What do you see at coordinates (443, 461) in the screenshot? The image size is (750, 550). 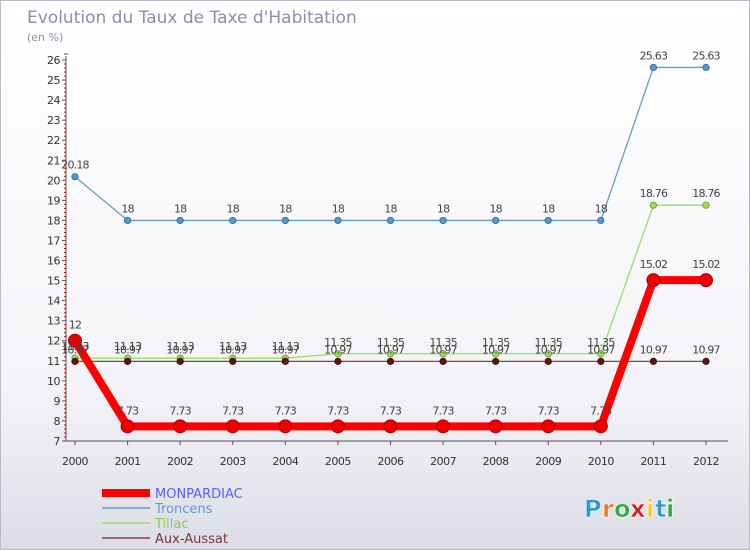 I see `x-tick-label: 2007` at bounding box center [443, 461].